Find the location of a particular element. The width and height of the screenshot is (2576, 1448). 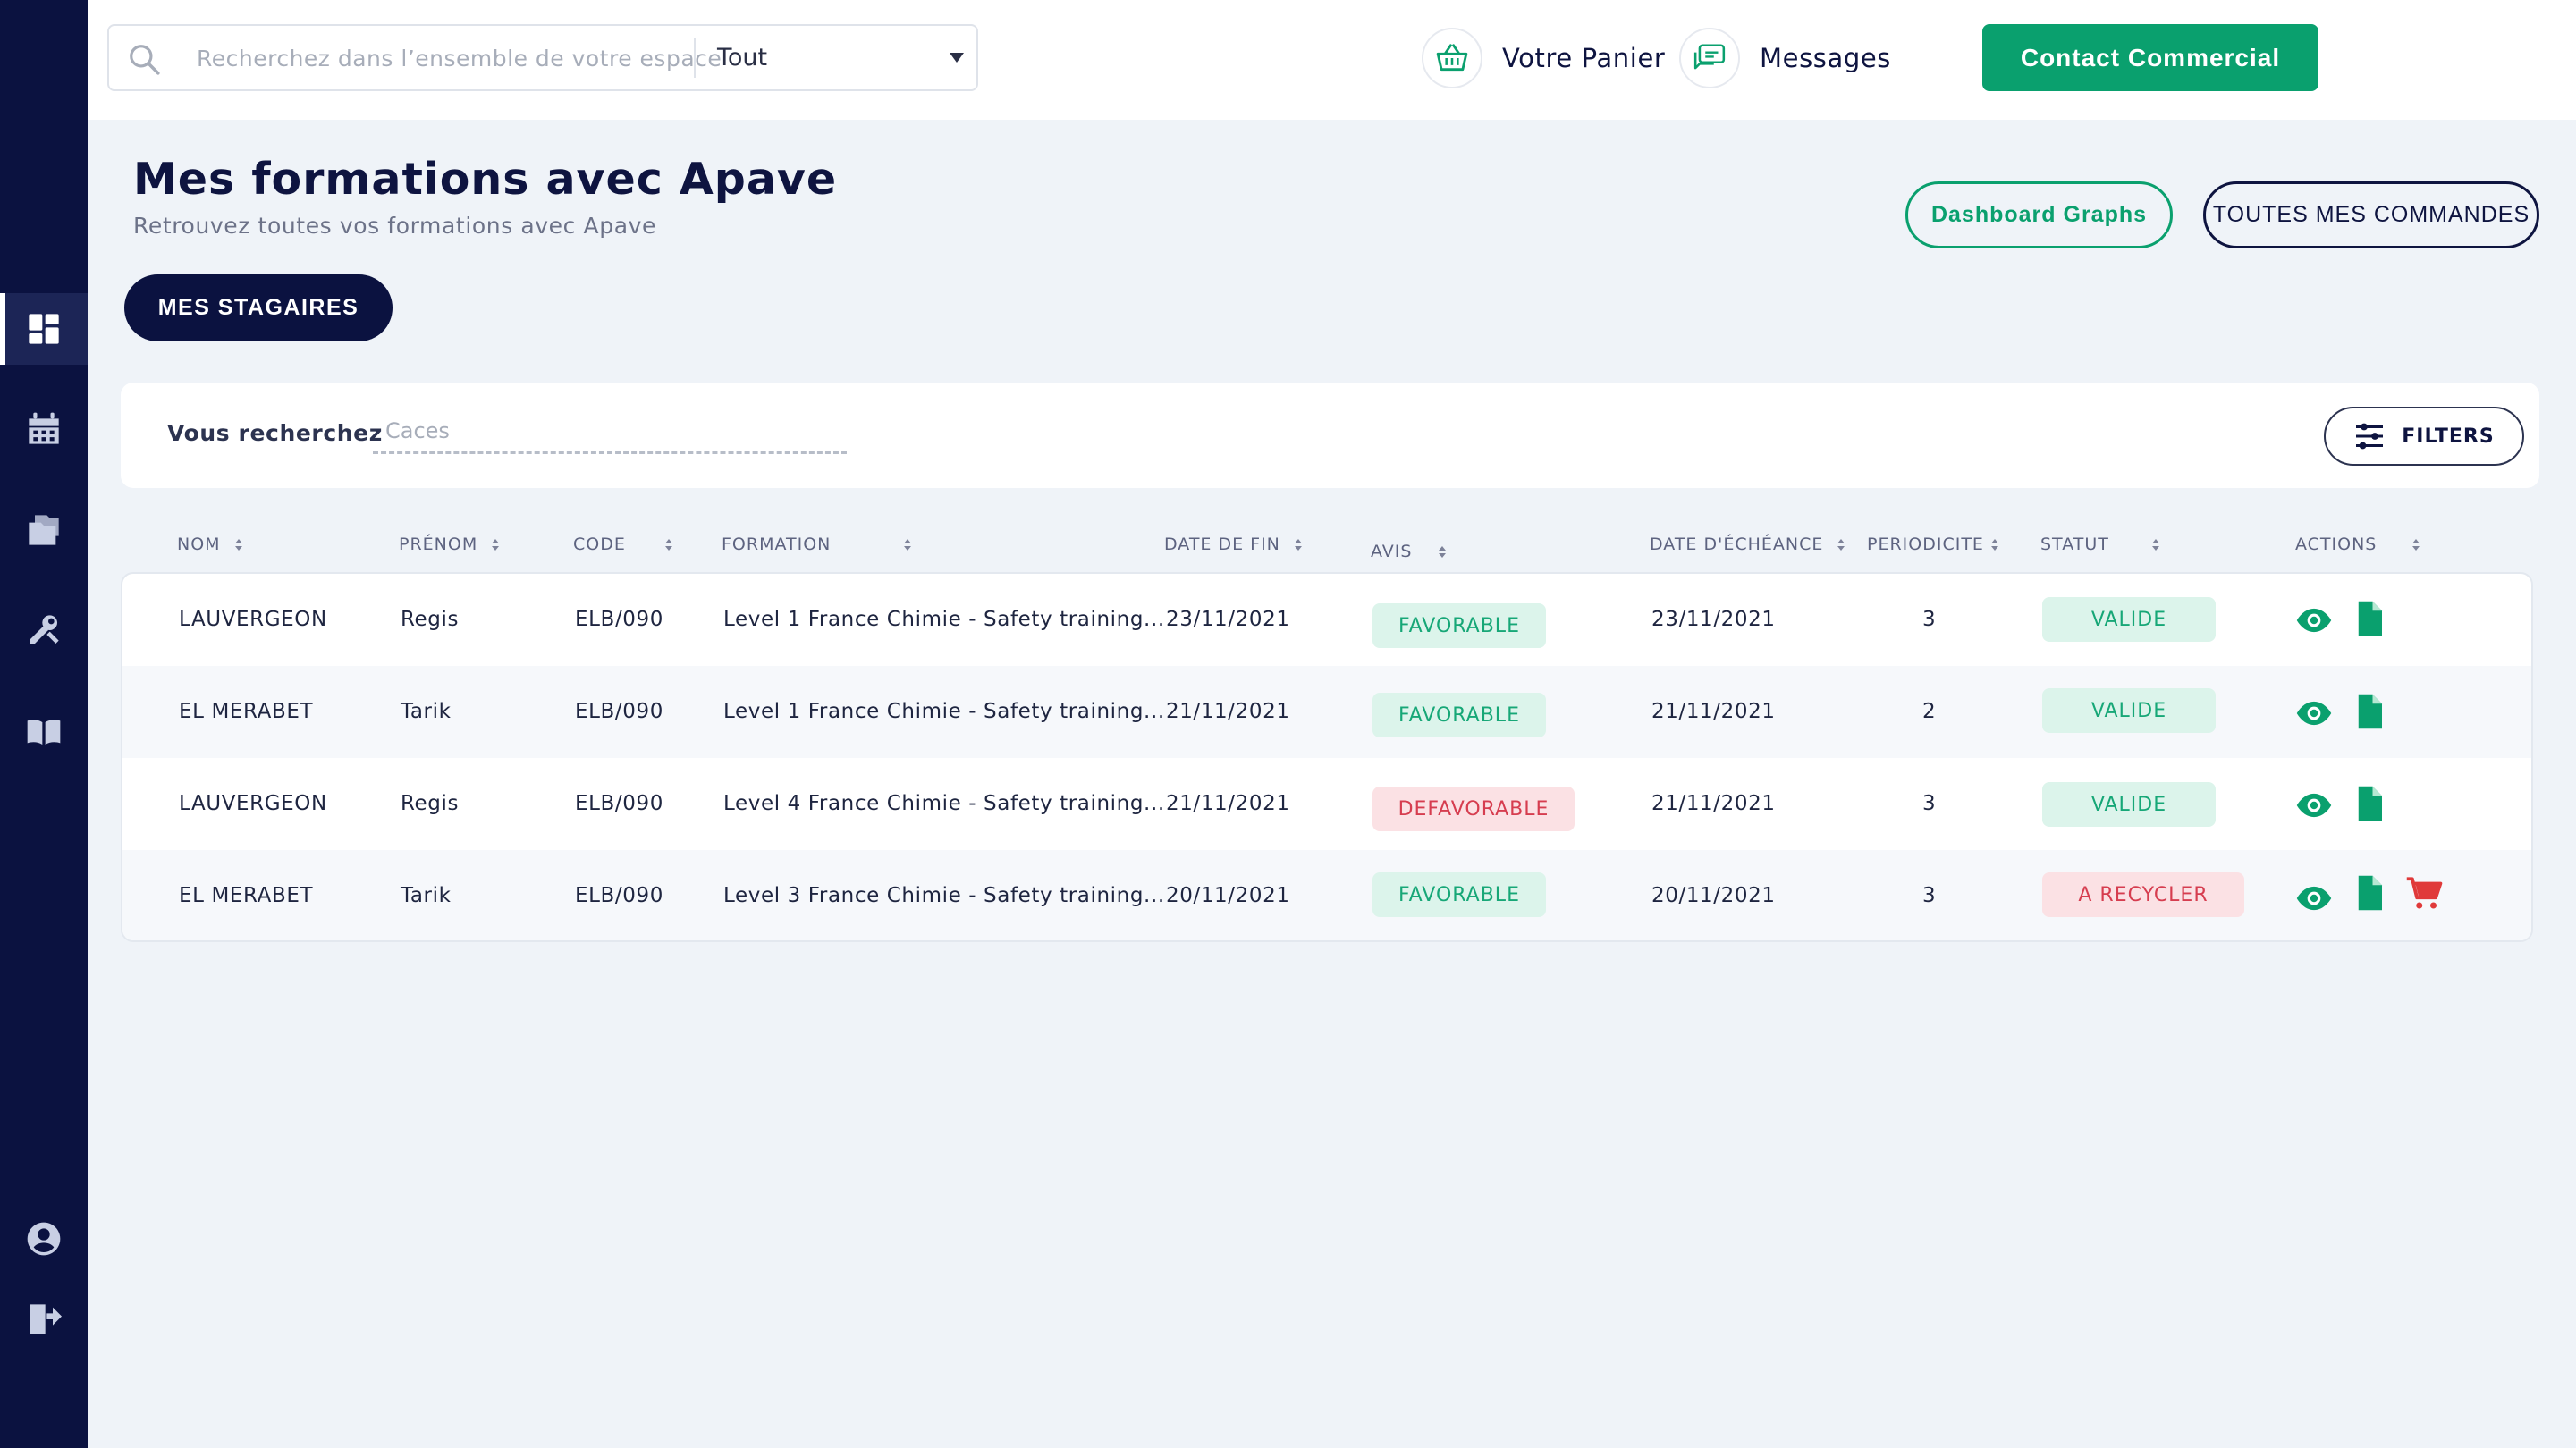

logout-icon is located at coordinates (46, 1319).